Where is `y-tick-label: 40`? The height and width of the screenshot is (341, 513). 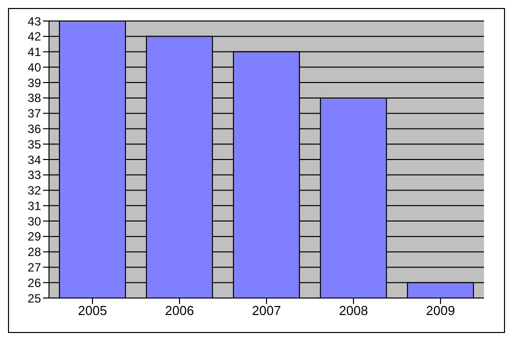 y-tick-label: 40 is located at coordinates (35, 67).